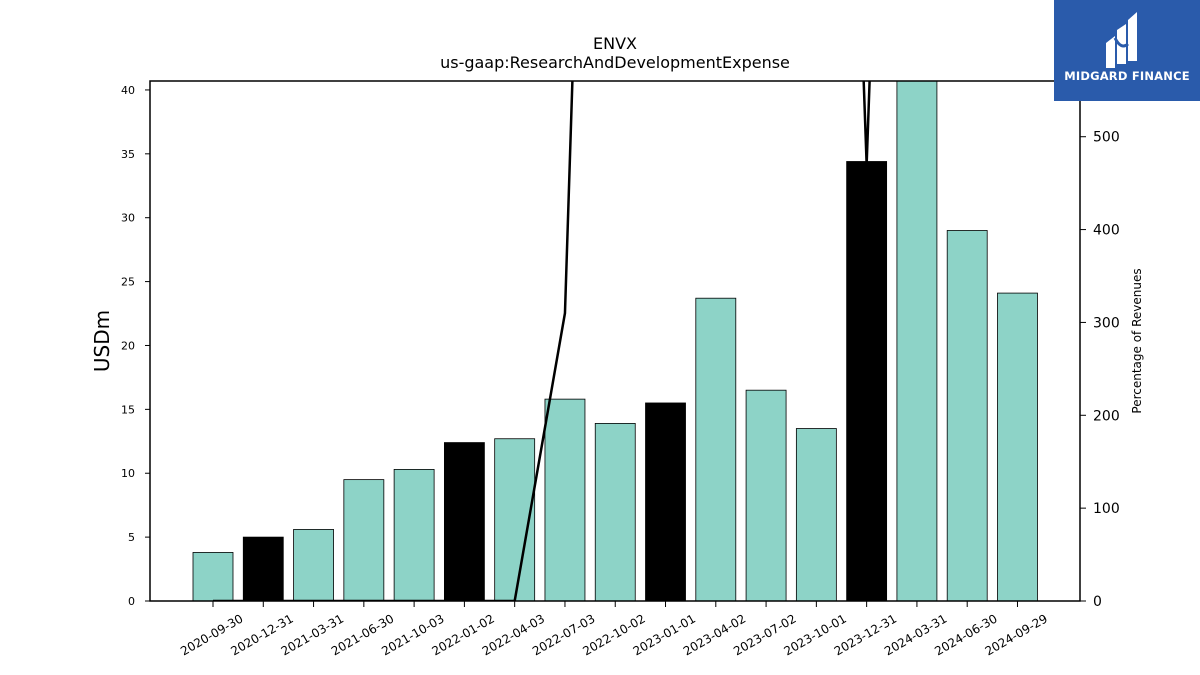 This screenshot has height=675, width=1200. Describe the element at coordinates (135, 346) in the screenshot. I see `y-axis-left: 0 5 10 15 20 25 30 35 40` at that location.